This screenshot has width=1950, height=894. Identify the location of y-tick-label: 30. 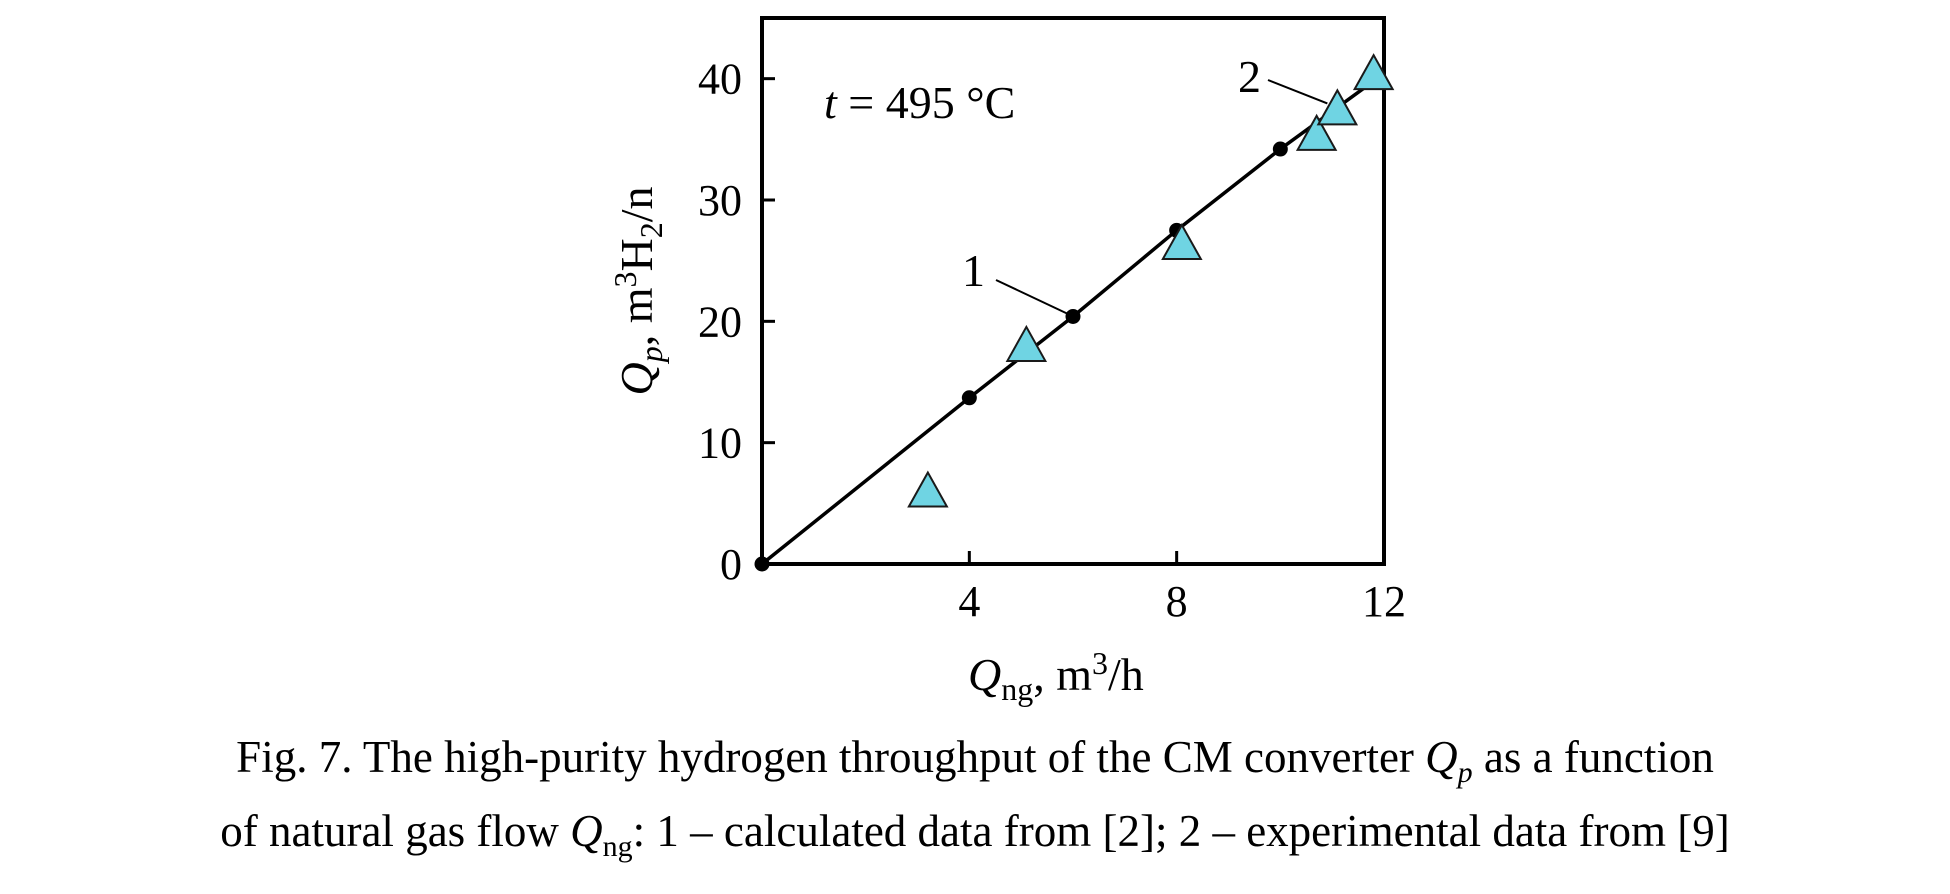
(720, 200).